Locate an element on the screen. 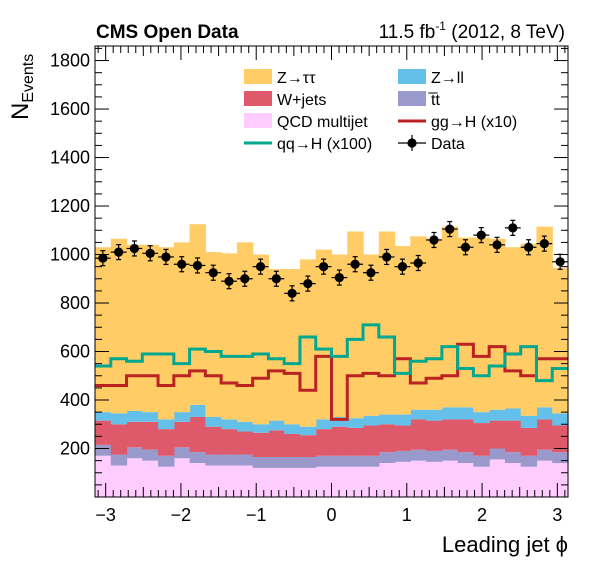 This screenshot has height=572, width=596. legend-swatch-wjets is located at coordinates (258, 98).